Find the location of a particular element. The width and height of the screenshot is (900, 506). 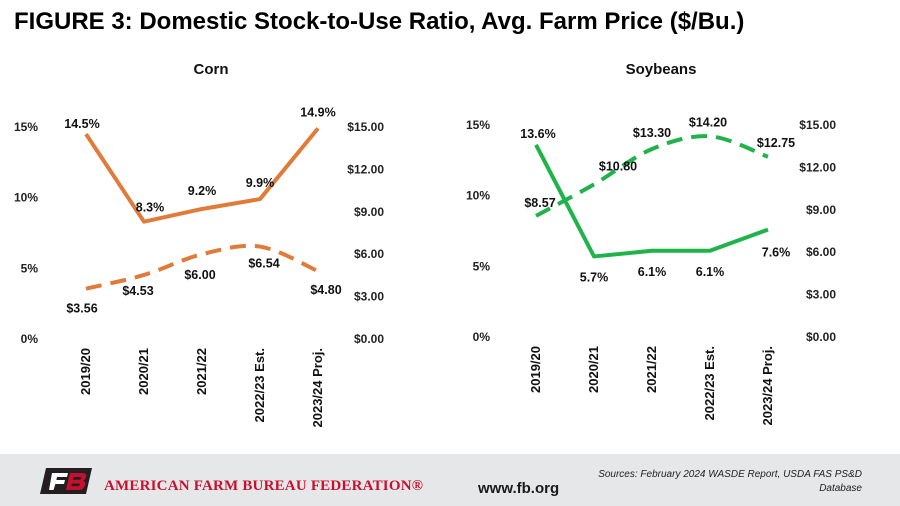

price-data-label: $4.53 is located at coordinates (137, 291).